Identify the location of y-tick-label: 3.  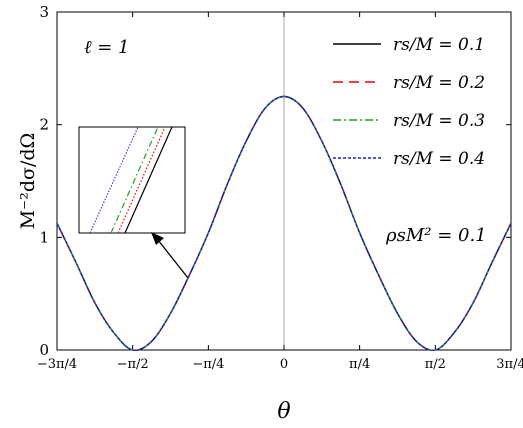
(44, 12).